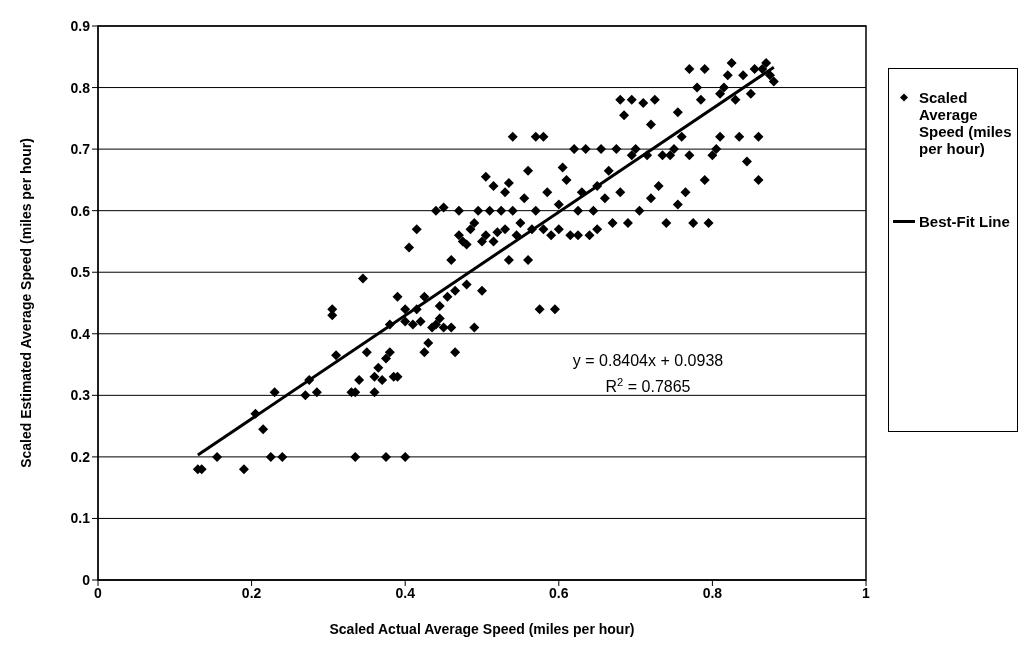 This screenshot has height=654, width=1027. Describe the element at coordinates (80, 210) in the screenshot. I see `y-tick-label: 0.6` at that location.